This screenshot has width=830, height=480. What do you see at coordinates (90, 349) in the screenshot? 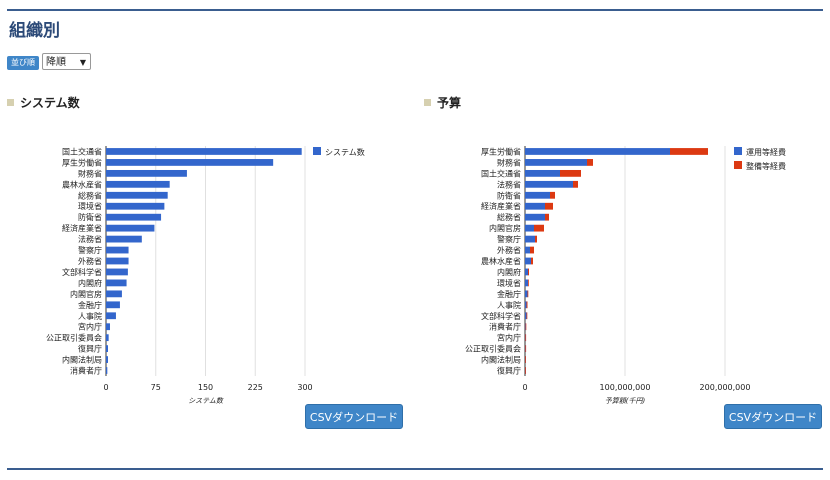
I see `category-label: 復興庁` at bounding box center [90, 349].